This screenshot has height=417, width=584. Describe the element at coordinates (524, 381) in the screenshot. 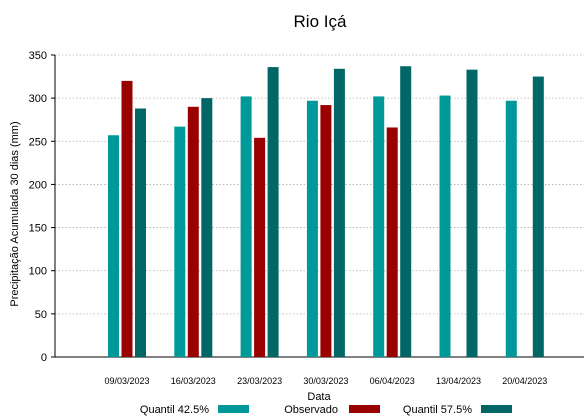

I see `x-tick-label: 20/04/2023` at that location.